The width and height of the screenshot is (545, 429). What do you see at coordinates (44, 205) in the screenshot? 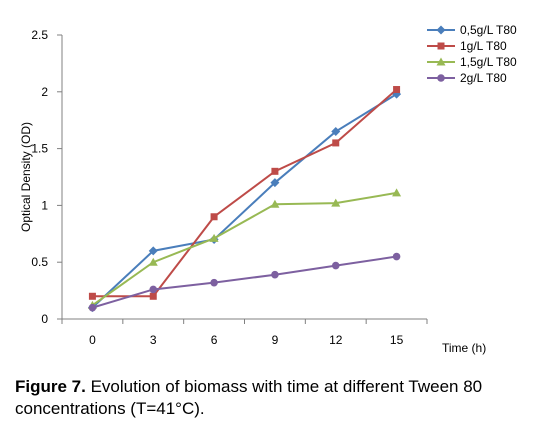
I see `y-tick-label: 1` at bounding box center [44, 205].